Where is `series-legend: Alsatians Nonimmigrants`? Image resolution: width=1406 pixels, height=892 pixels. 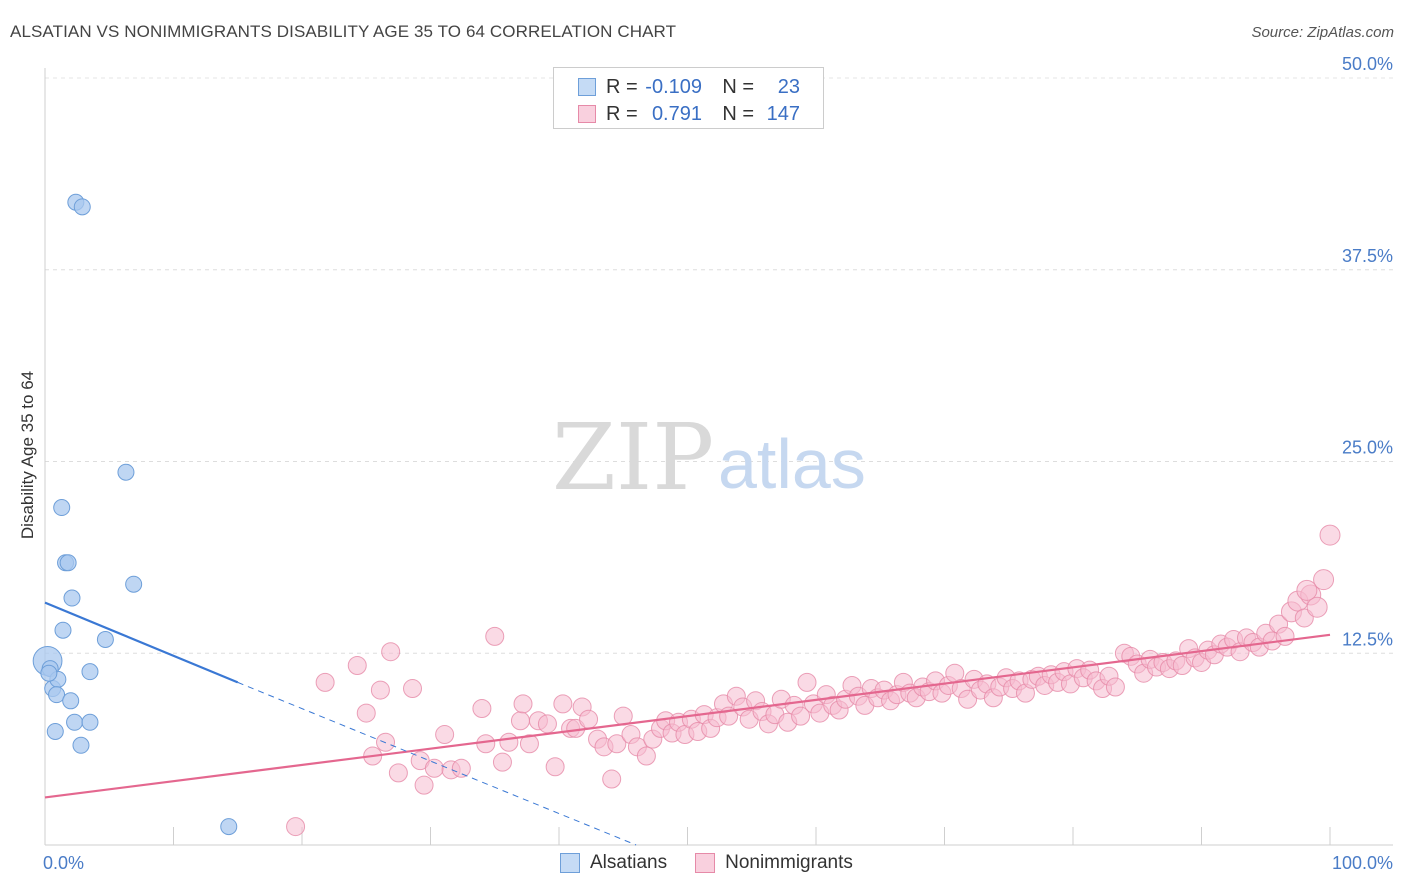
series-legend: Alsatians Nonimmigrants is located at coordinates (720, 863).